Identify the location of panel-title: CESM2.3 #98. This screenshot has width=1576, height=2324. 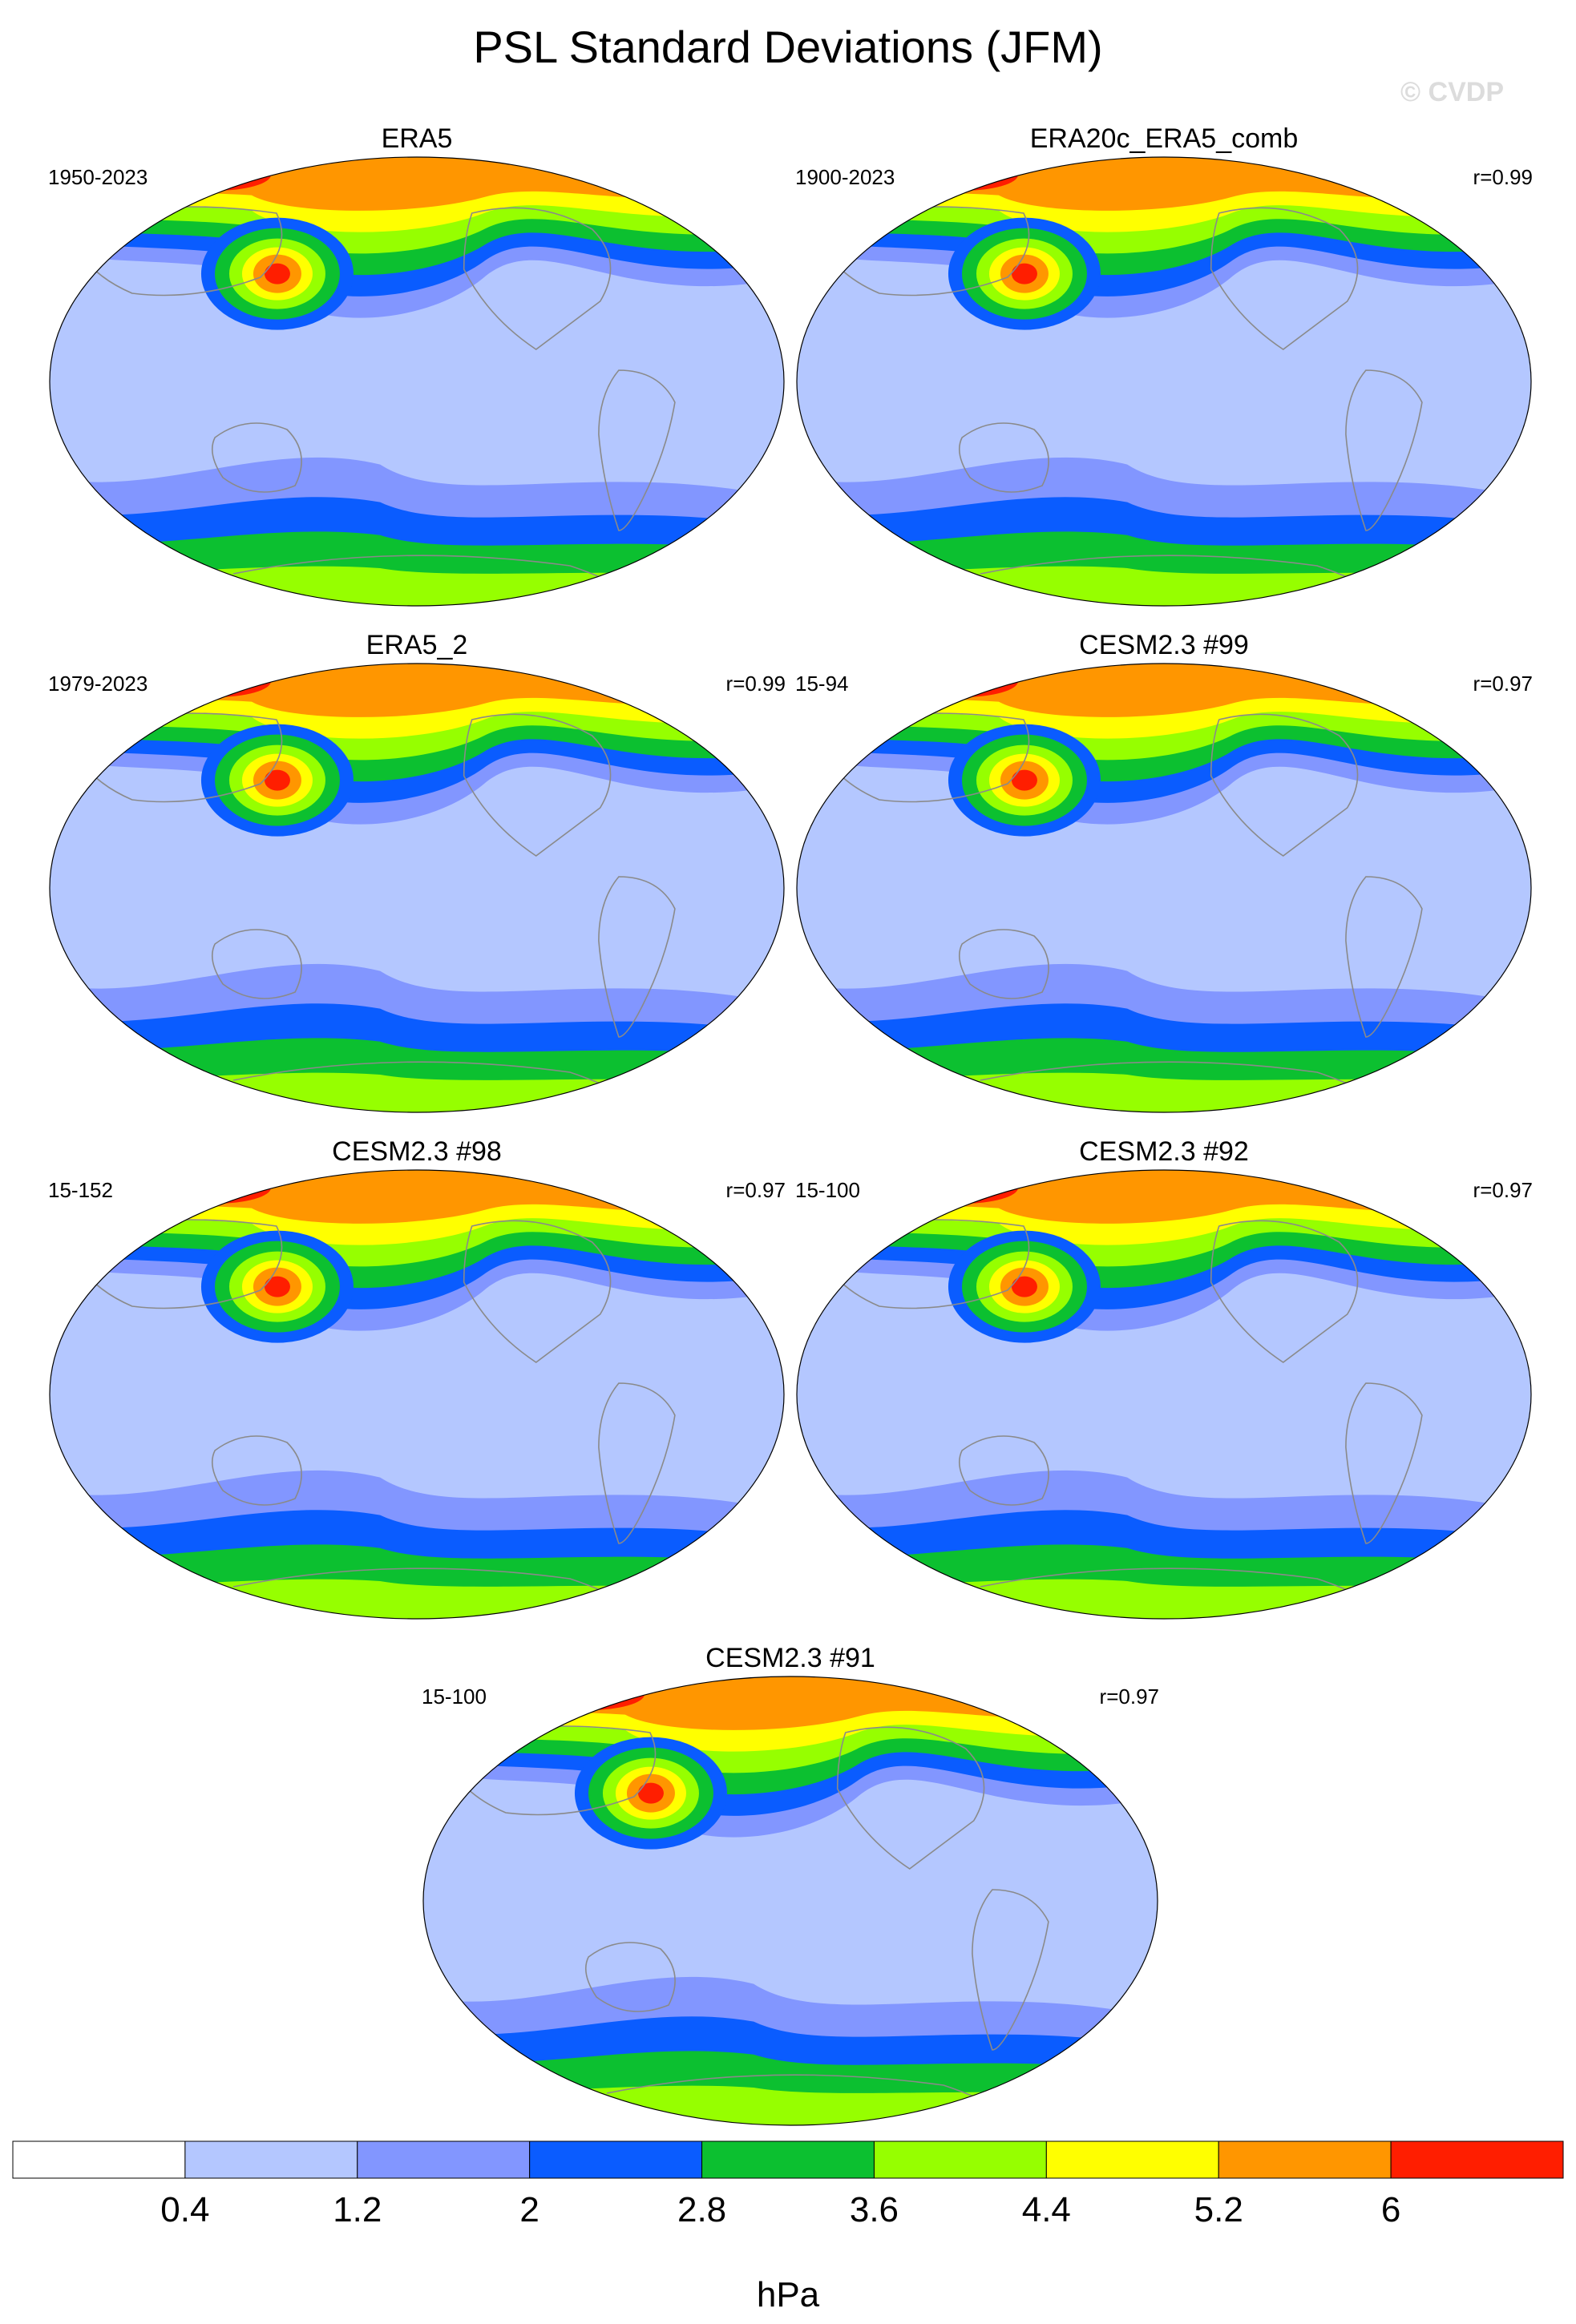
(417, 1151).